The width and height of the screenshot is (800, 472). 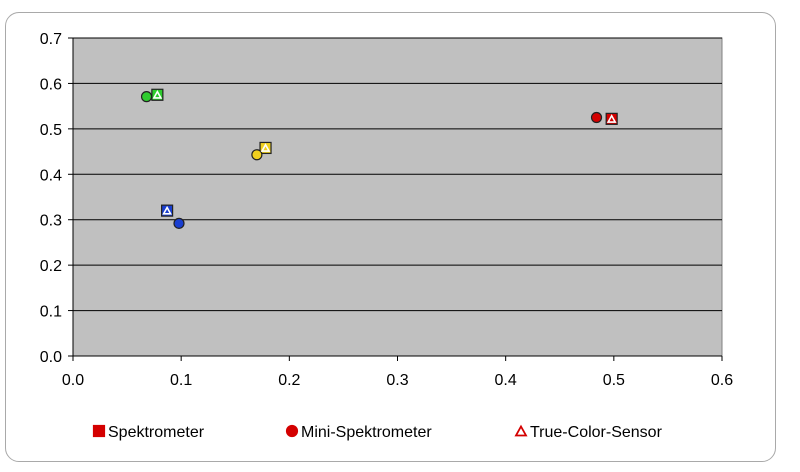 I want to click on y-tick-label: 0.4, so click(x=51, y=175).